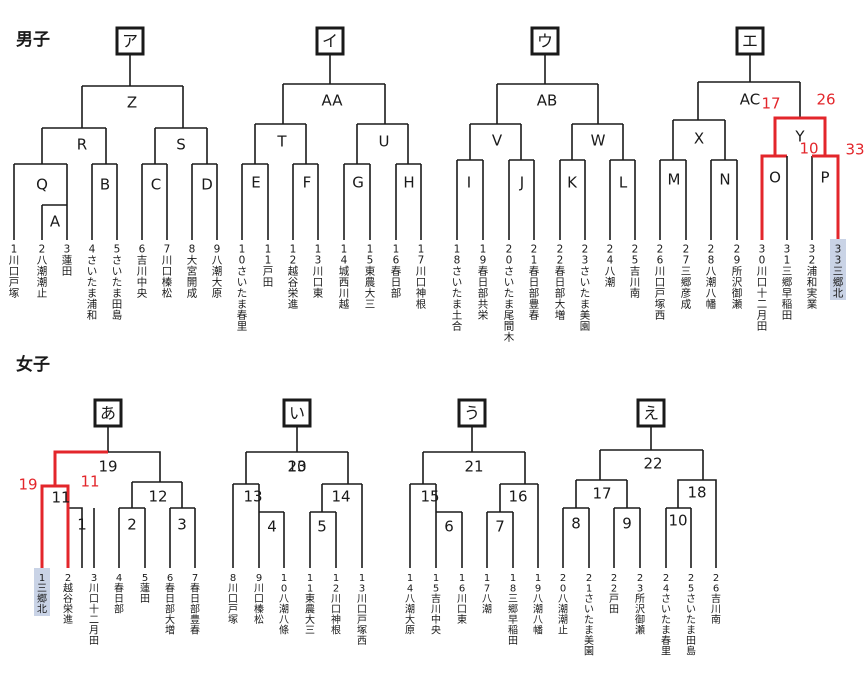 The image size is (868, 673). I want to click on node-AA: AA, so click(333, 101).